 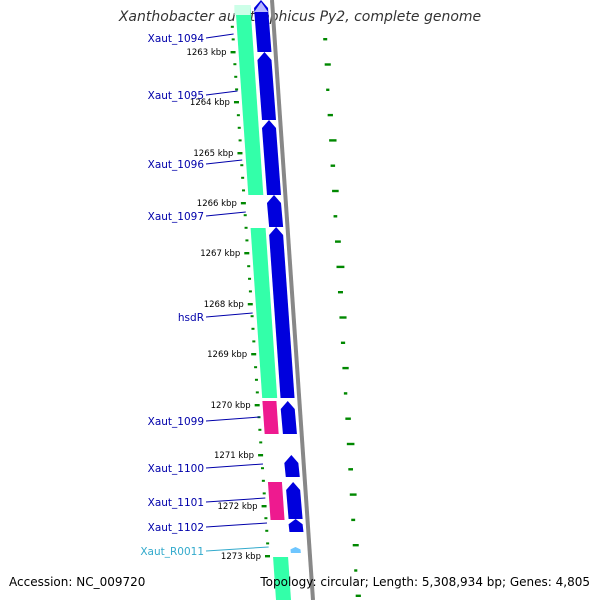 I want to click on feature-label: Xaut_1097, so click(x=176, y=217).